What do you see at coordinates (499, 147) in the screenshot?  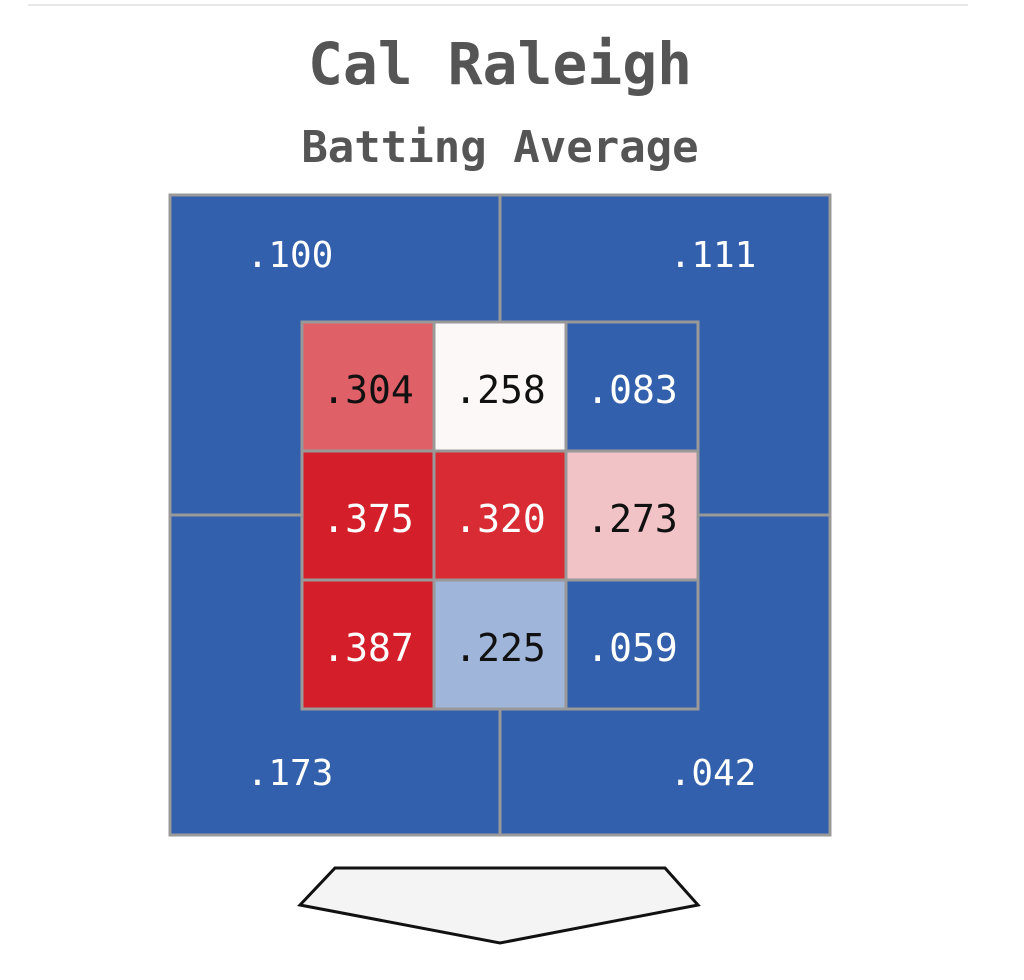 I see `subtitle: Batting Average` at bounding box center [499, 147].